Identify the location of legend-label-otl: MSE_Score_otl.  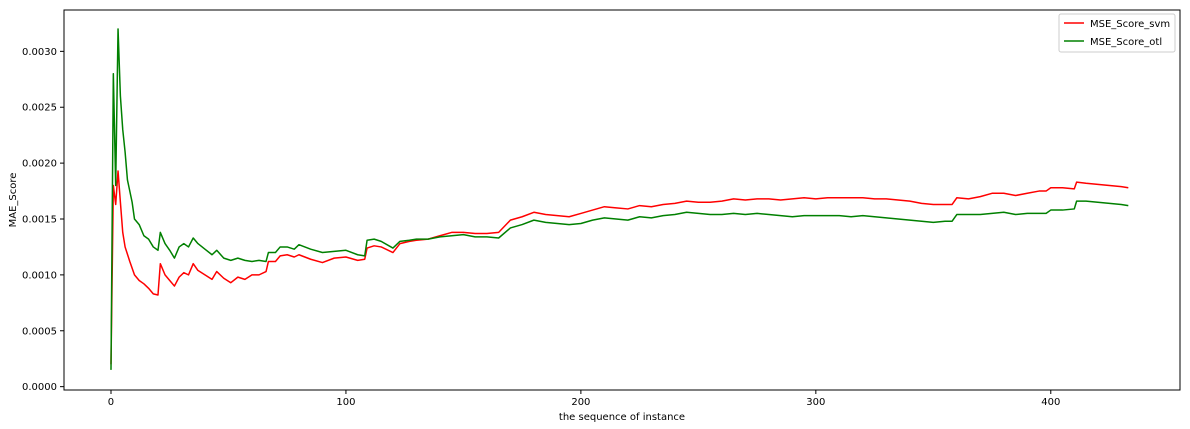
(1126, 42).